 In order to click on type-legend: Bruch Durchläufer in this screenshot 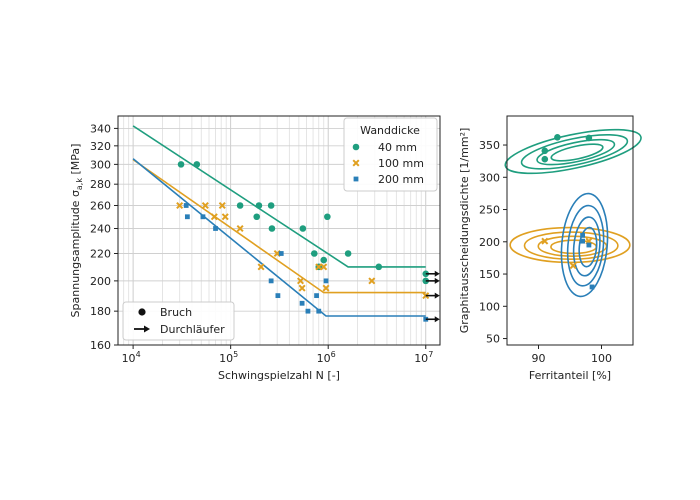, I will do `click(178, 321)`.